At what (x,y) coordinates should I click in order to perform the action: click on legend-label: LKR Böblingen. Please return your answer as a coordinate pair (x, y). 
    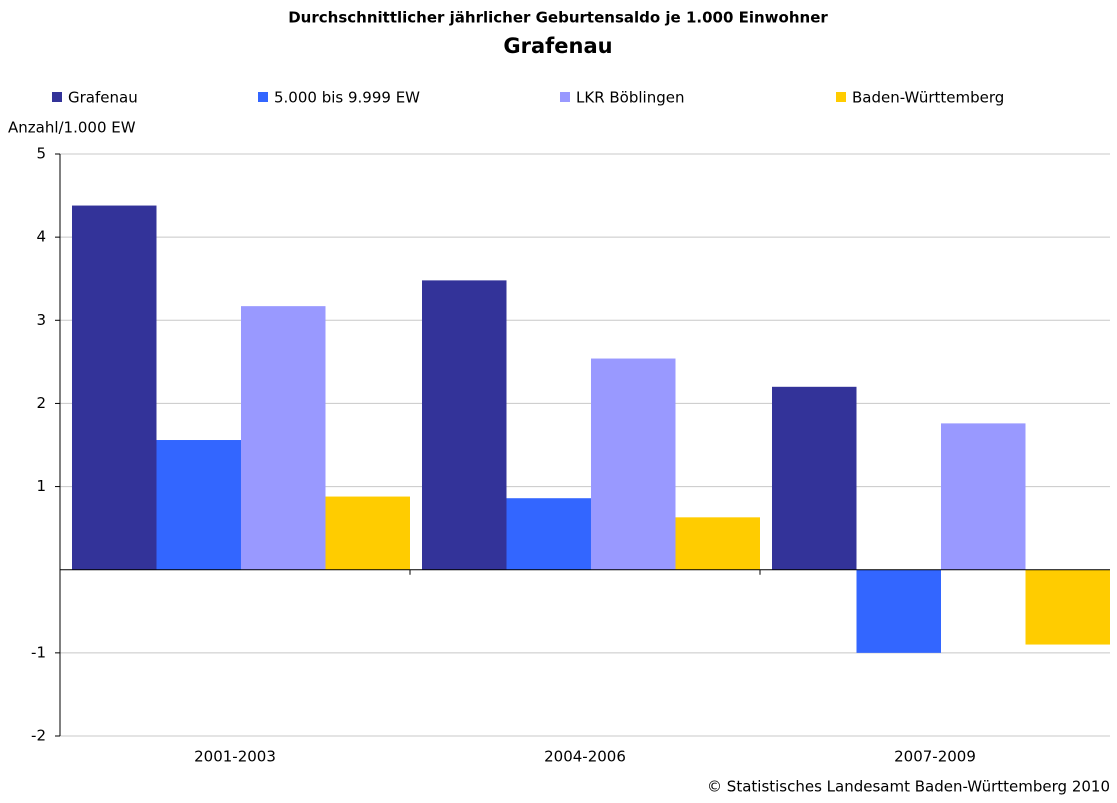
    Looking at the image, I should click on (630, 98).